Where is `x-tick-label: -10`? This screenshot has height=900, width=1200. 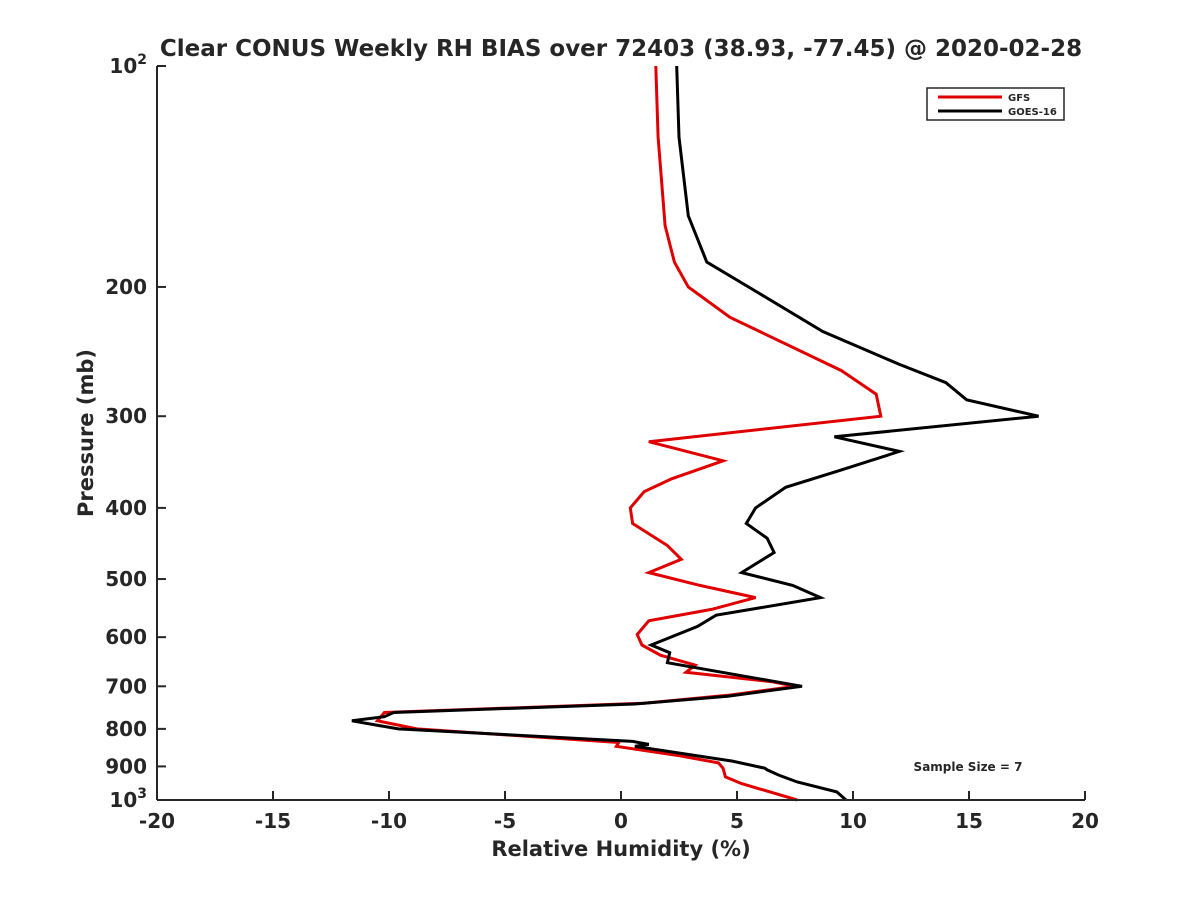 x-tick-label: -10 is located at coordinates (389, 821).